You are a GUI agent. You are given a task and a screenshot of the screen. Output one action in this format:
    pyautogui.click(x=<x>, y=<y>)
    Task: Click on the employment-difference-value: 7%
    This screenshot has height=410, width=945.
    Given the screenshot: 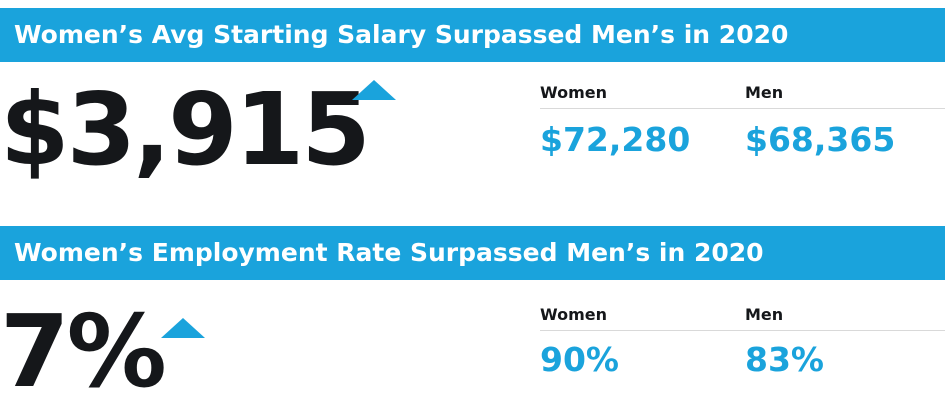 What is the action you would take?
    pyautogui.click(x=83, y=351)
    